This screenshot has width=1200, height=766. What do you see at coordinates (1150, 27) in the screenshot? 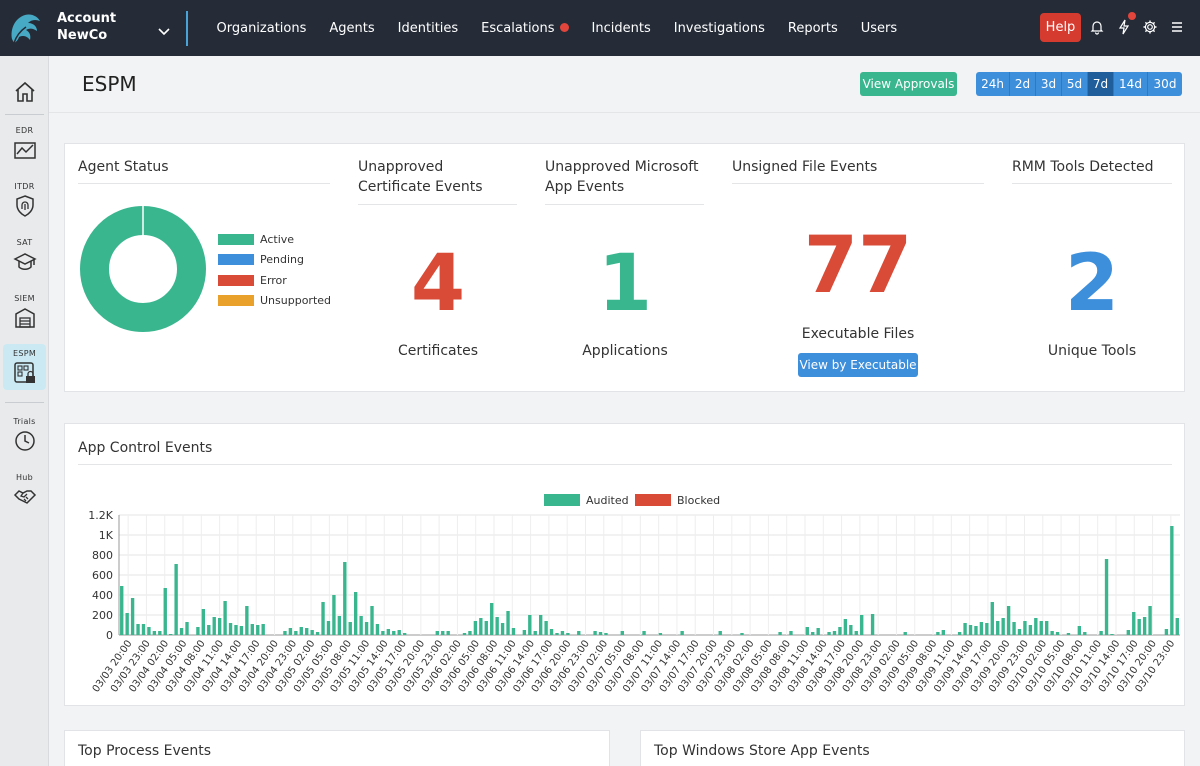
I see `gear-icon` at bounding box center [1150, 27].